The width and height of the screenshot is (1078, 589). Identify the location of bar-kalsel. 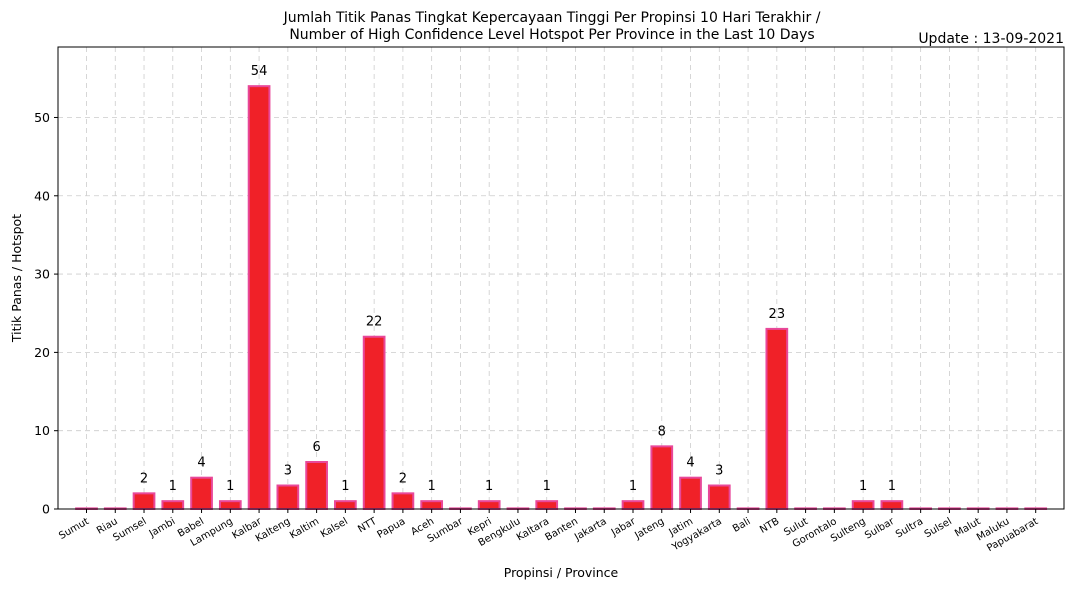
(345, 505).